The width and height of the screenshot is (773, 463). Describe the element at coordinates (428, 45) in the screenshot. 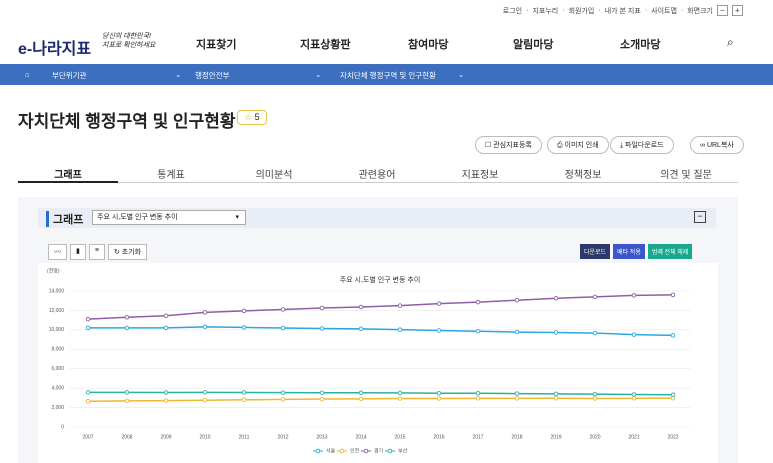

I see `nav-item: 참여마당` at that location.